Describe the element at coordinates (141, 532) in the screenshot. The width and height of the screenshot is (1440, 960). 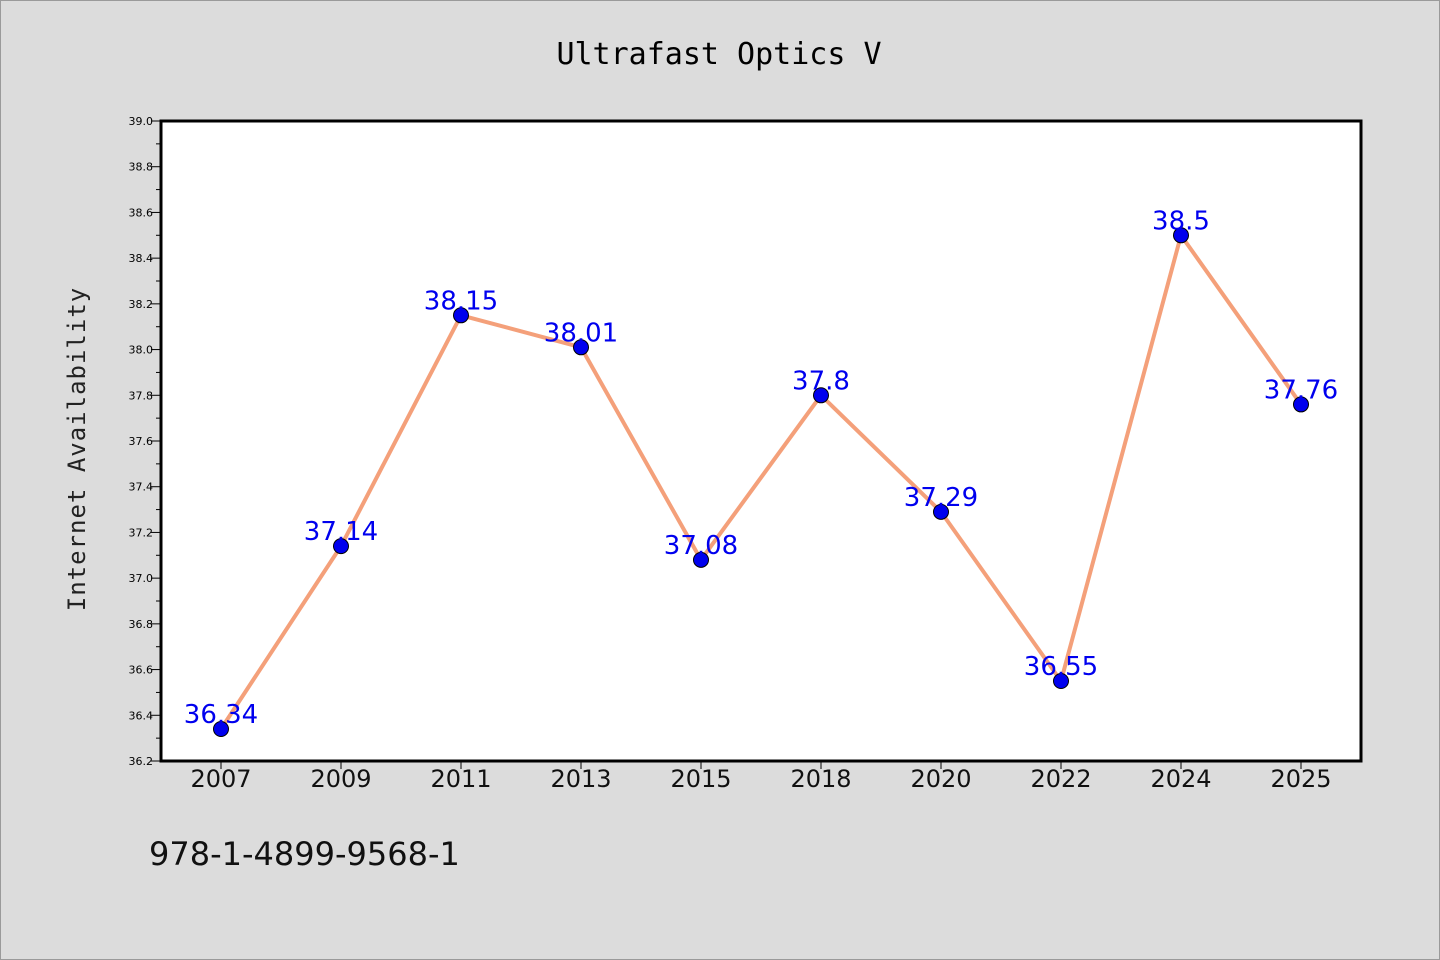
I see `y-tick-label: 37.2` at that location.